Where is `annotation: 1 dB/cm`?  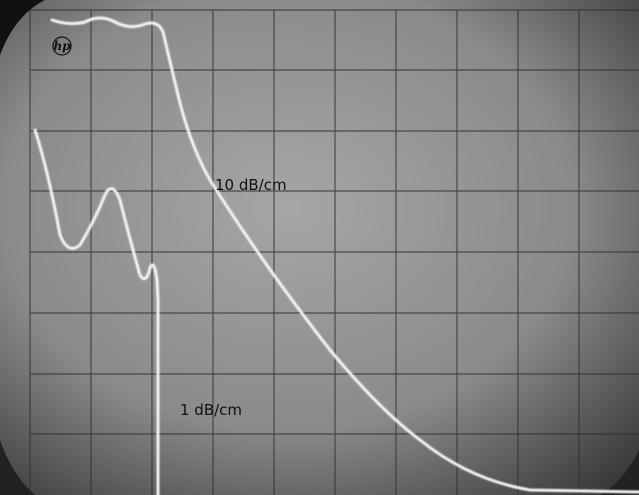 annotation: 1 dB/cm is located at coordinates (211, 410).